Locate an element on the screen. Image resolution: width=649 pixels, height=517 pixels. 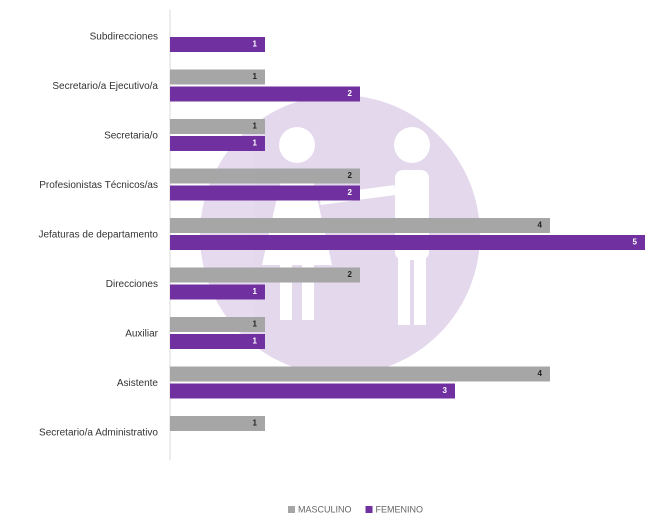
legend-label: FEMENINO is located at coordinates (400, 509).